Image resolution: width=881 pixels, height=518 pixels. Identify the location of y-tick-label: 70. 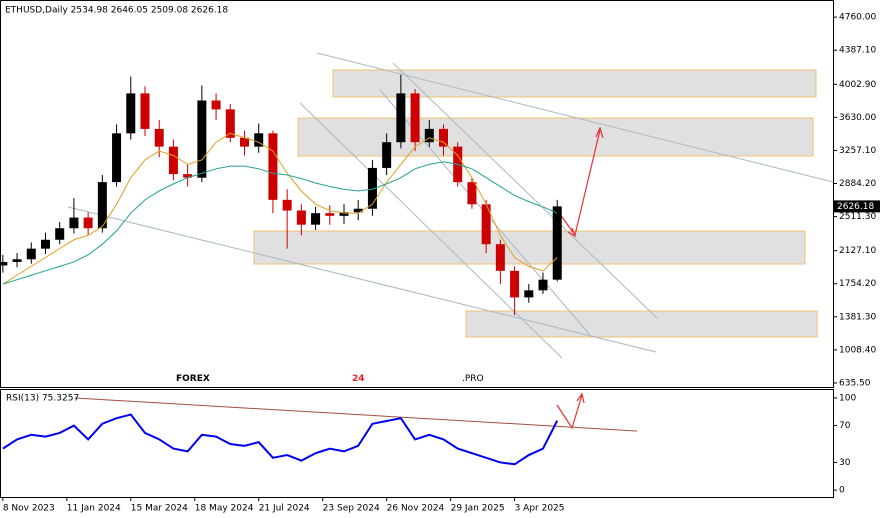
(845, 426).